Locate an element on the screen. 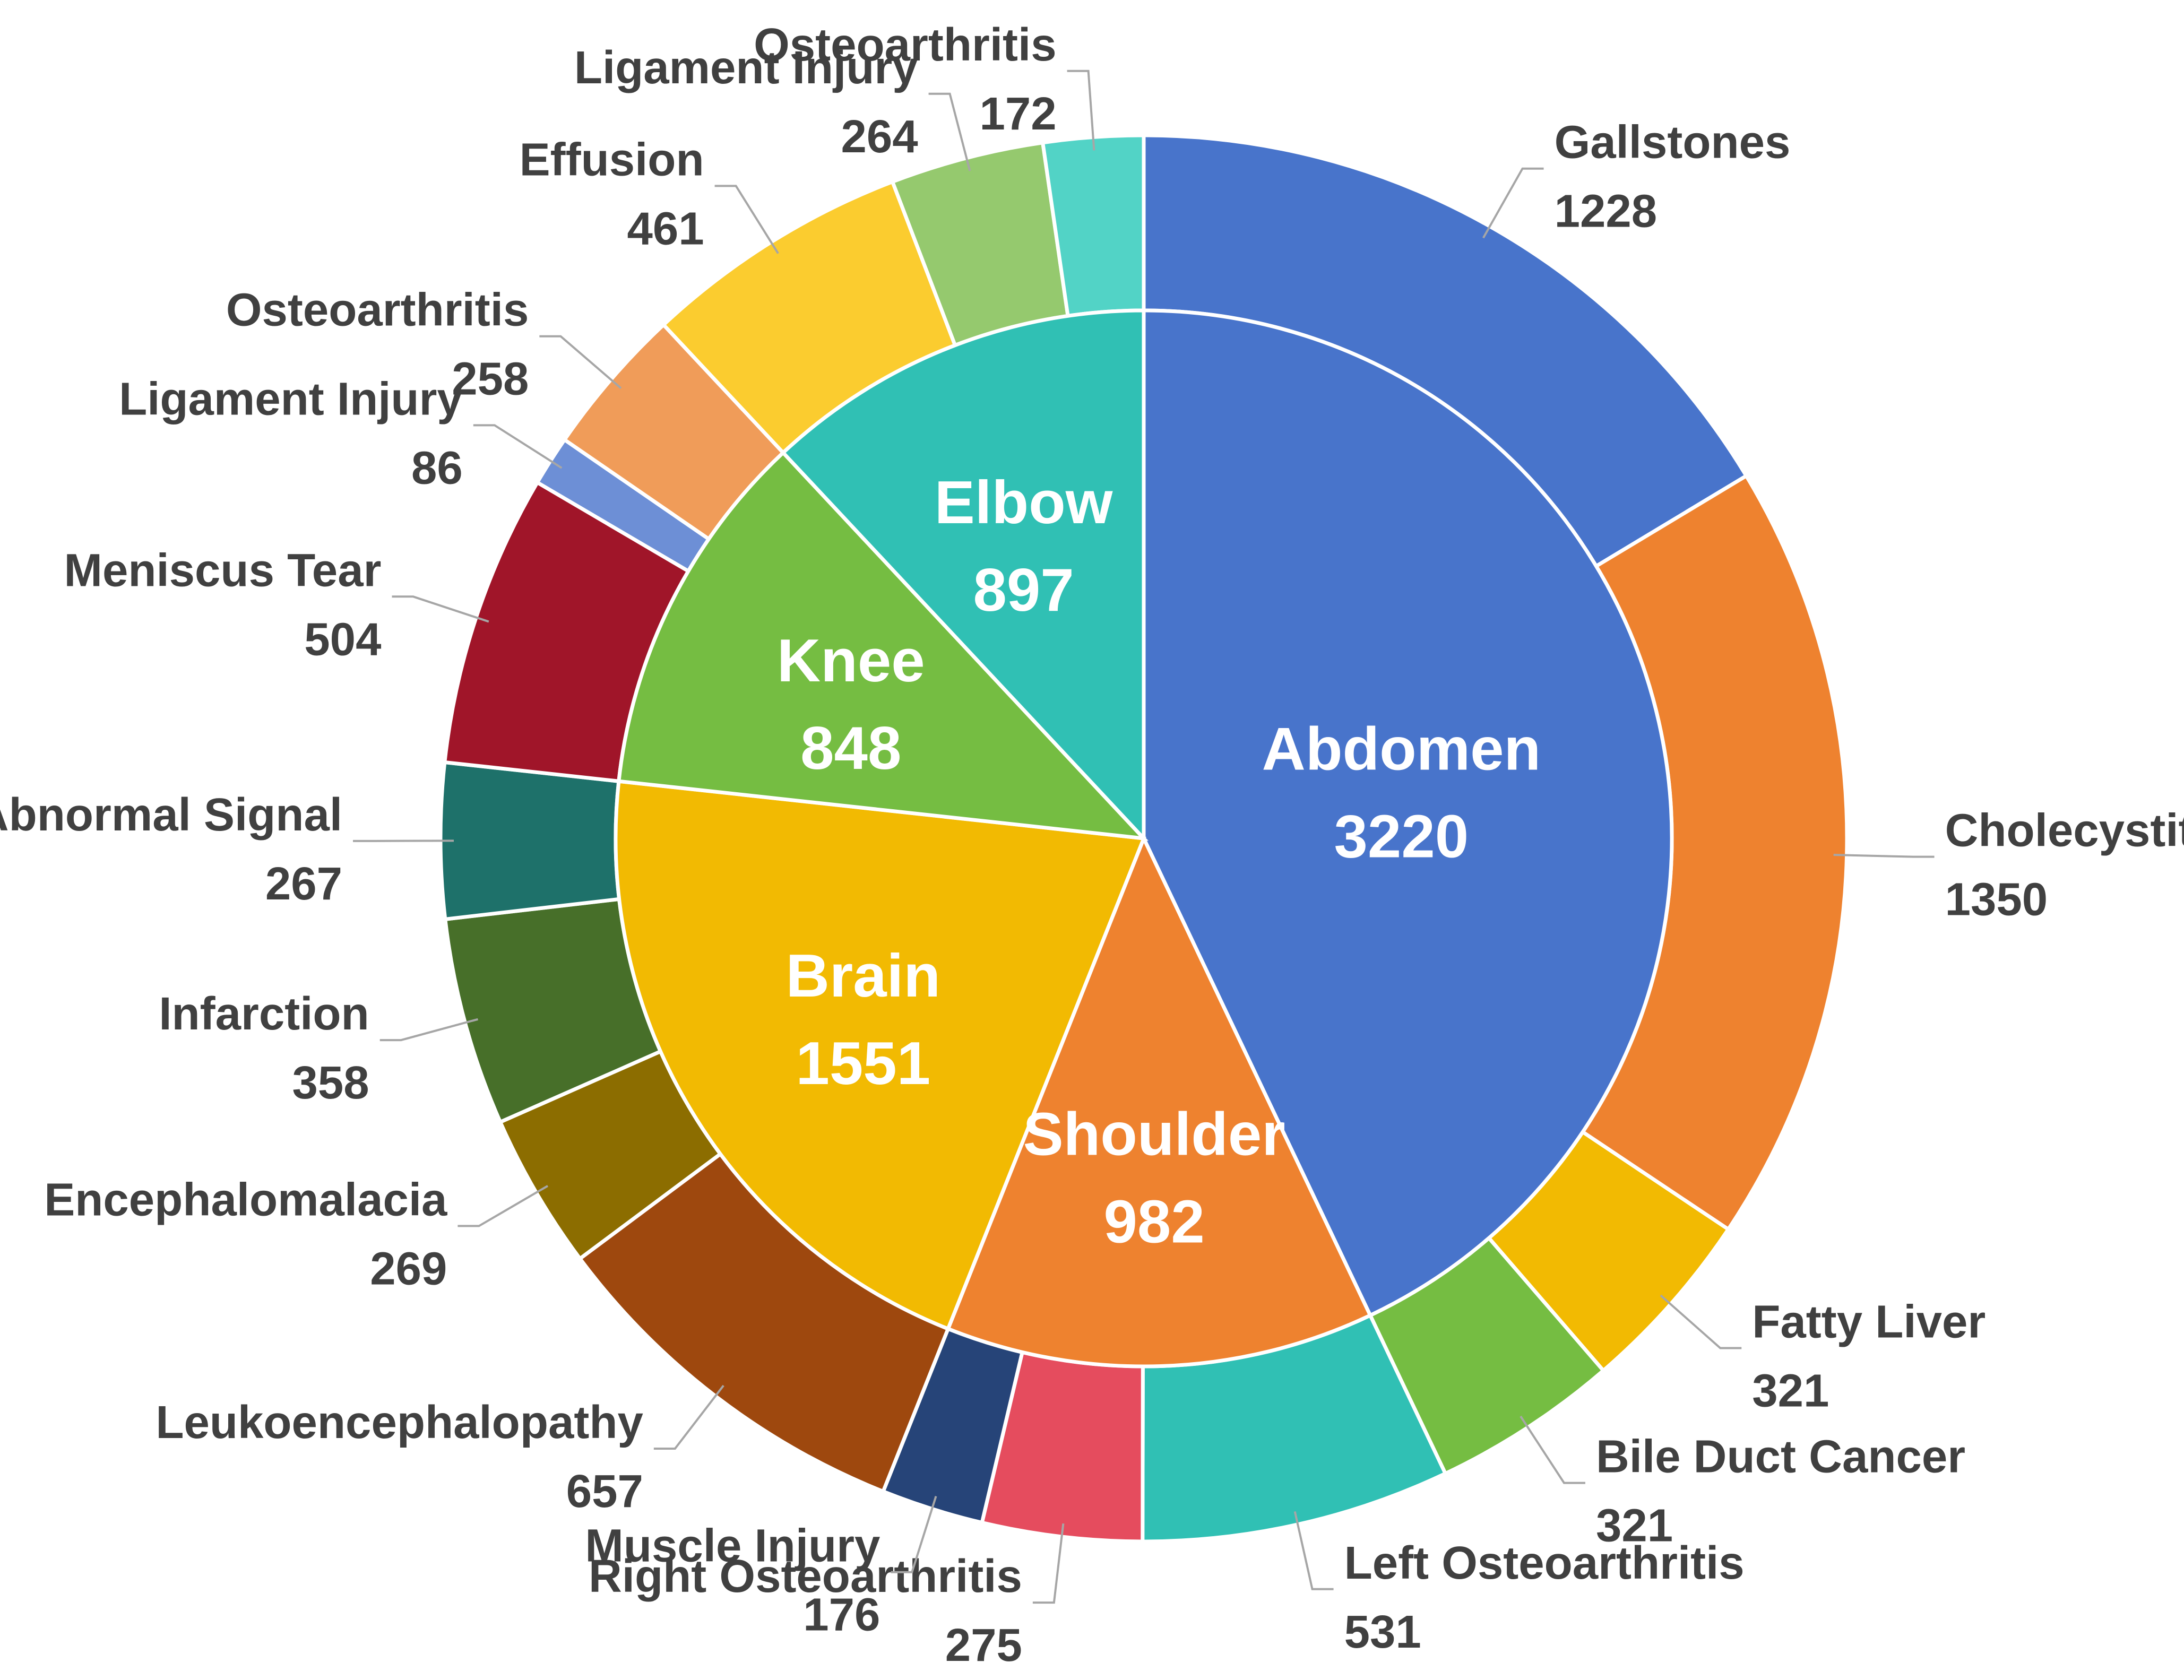 The height and width of the screenshot is (1680, 2184). inner-label-abdomen: Abdomen is located at coordinates (1401, 750).